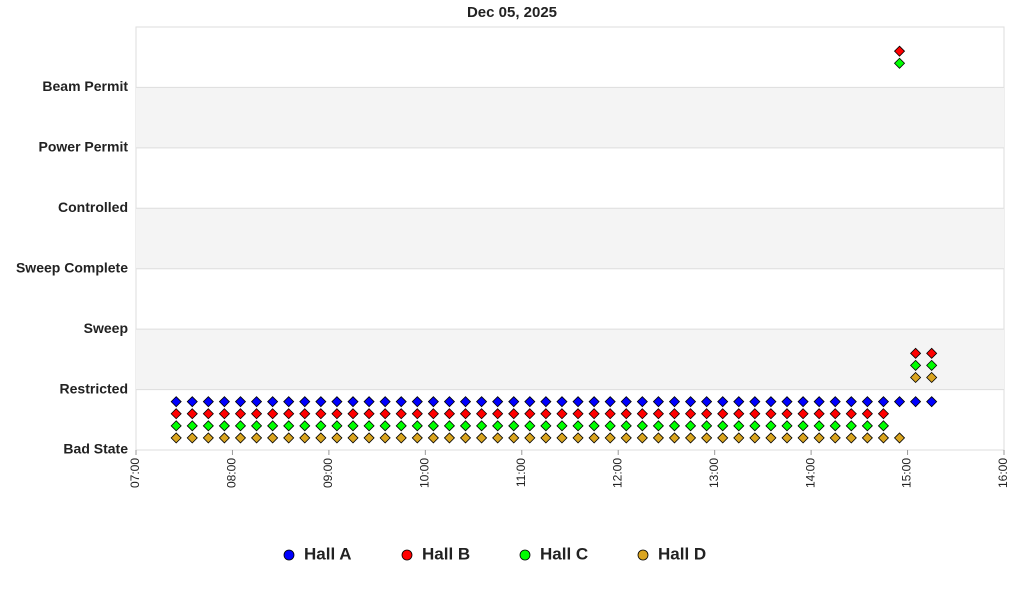 The width and height of the screenshot is (1024, 600). Describe the element at coordinates (682, 553) in the screenshot. I see `legend-label: Hall D` at that location.